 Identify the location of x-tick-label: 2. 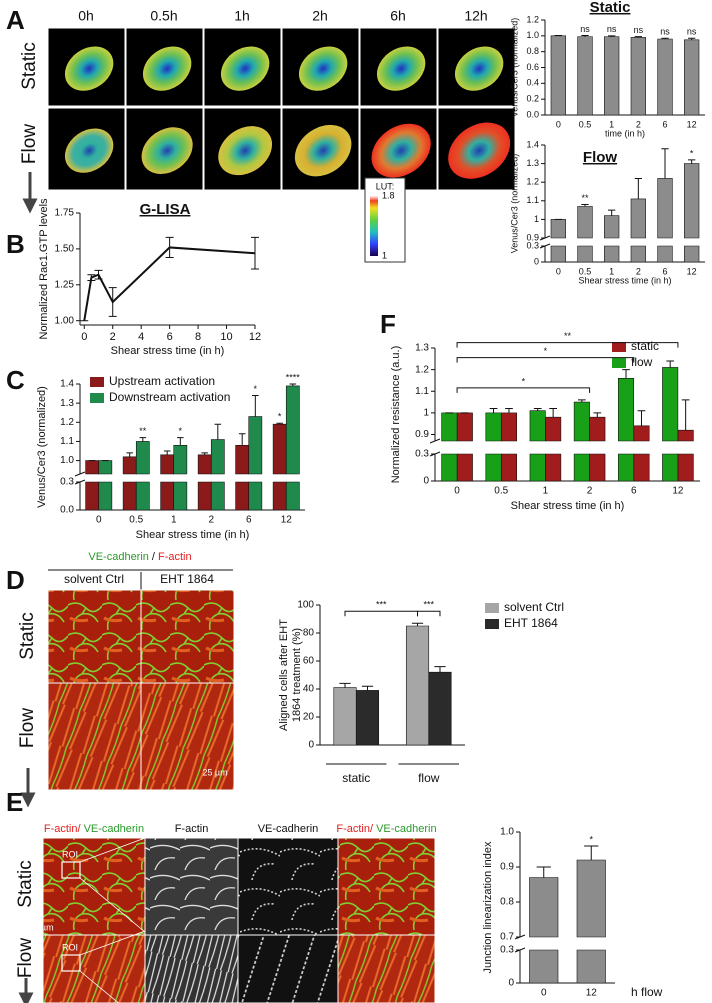
(590, 491).